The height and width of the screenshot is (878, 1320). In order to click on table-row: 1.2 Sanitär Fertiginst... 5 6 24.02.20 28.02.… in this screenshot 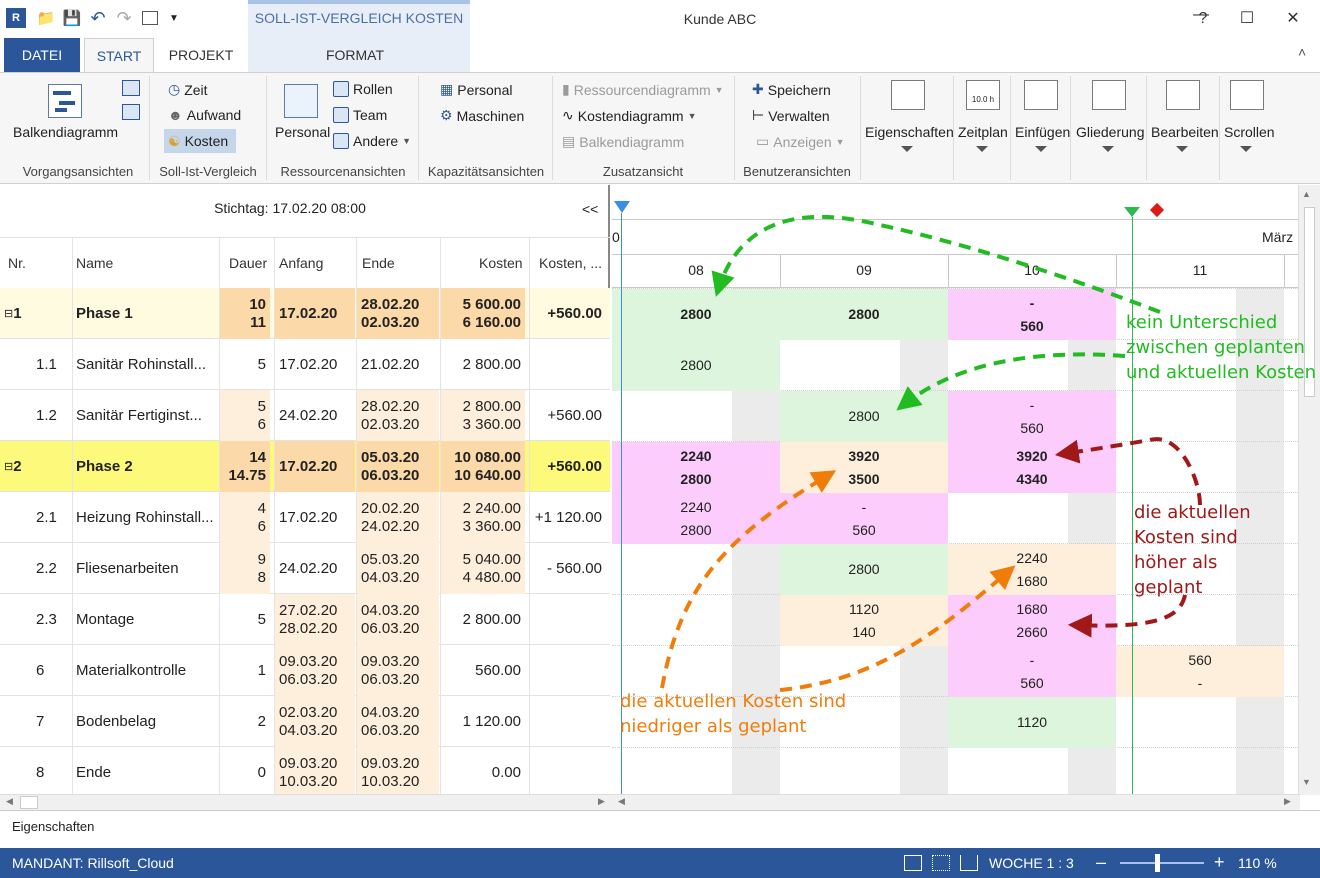, I will do `click(305, 415)`.